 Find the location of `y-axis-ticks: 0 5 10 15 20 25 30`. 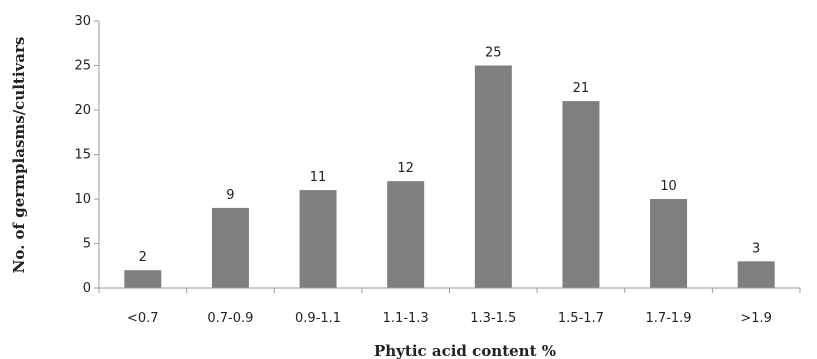

y-axis-ticks: 0 5 10 15 20 25 30 is located at coordinates (86, 155).